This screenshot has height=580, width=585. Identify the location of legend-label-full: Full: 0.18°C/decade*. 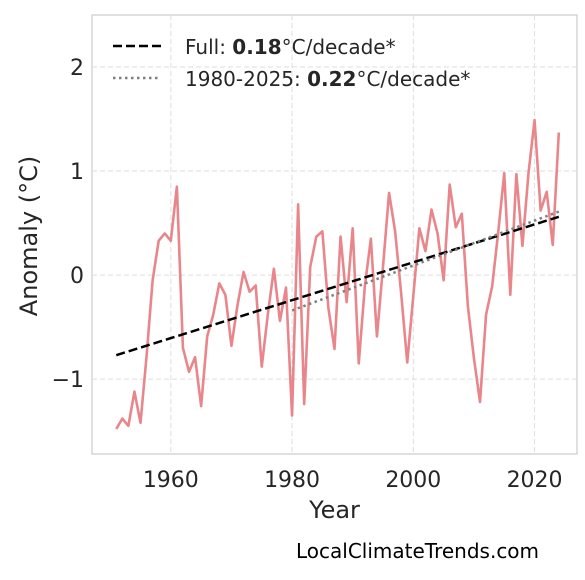
(290, 47).